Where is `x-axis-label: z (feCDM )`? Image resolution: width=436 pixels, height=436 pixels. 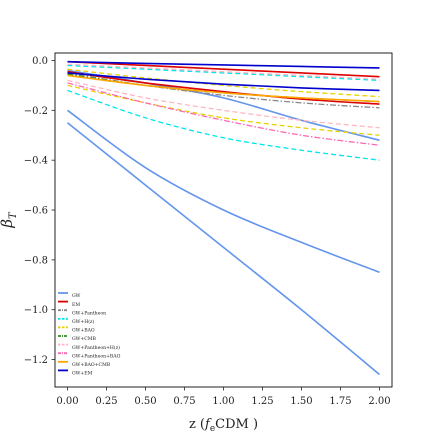
x-axis-label: z (feCDM ) is located at coordinates (223, 425).